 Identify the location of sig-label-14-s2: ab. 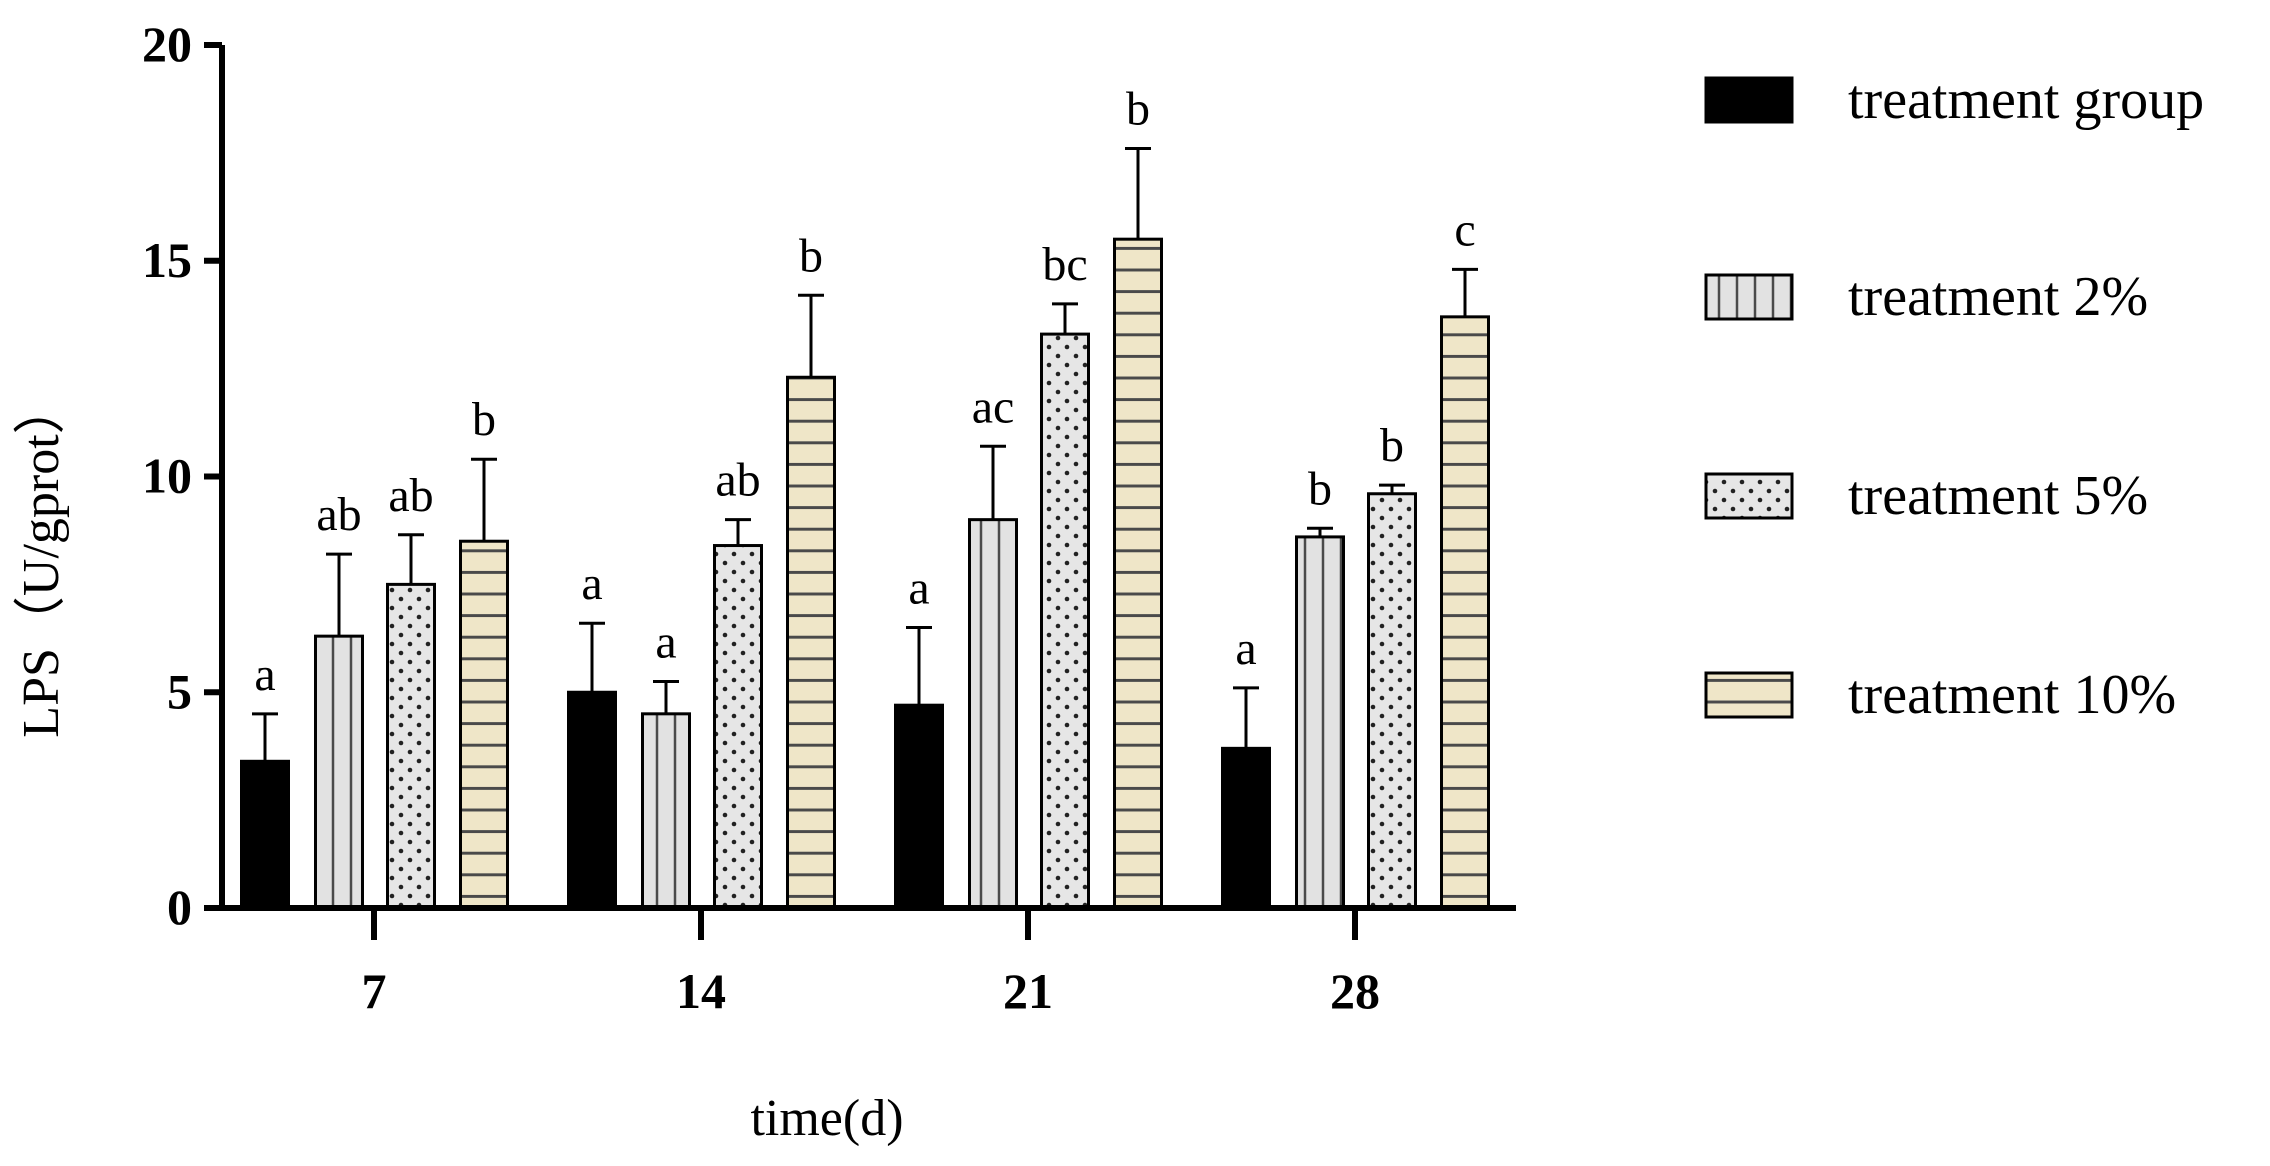
(737, 480).